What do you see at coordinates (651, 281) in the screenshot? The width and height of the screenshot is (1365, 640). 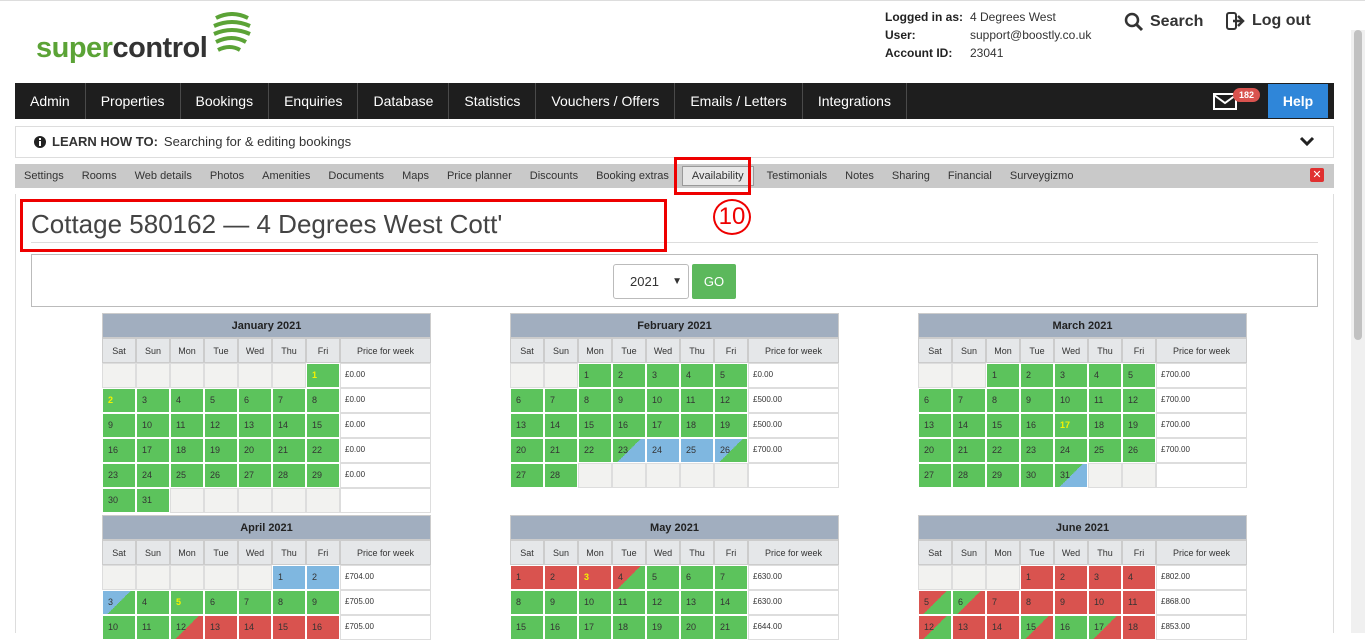 I see `year-select: 2021 ▼` at bounding box center [651, 281].